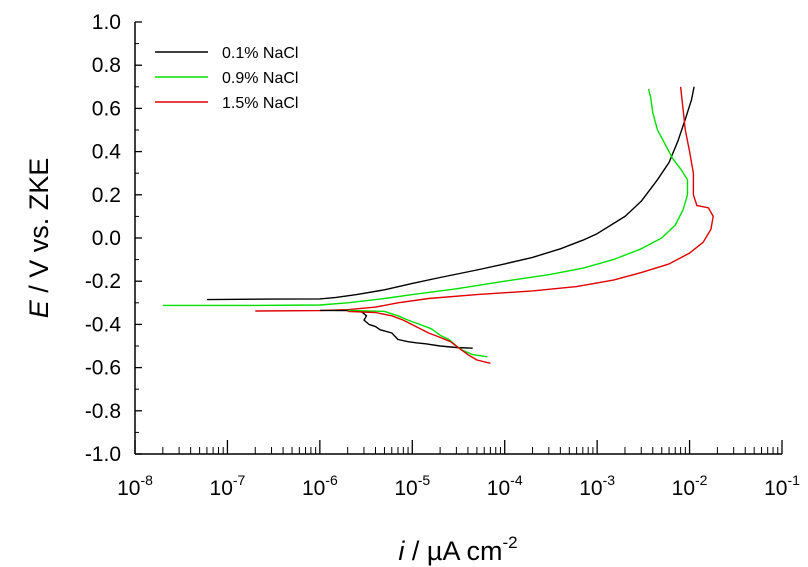 This screenshot has width=808, height=567. What do you see at coordinates (509, 542) in the screenshot?
I see `x-axis-title-exponent: -2` at bounding box center [509, 542].